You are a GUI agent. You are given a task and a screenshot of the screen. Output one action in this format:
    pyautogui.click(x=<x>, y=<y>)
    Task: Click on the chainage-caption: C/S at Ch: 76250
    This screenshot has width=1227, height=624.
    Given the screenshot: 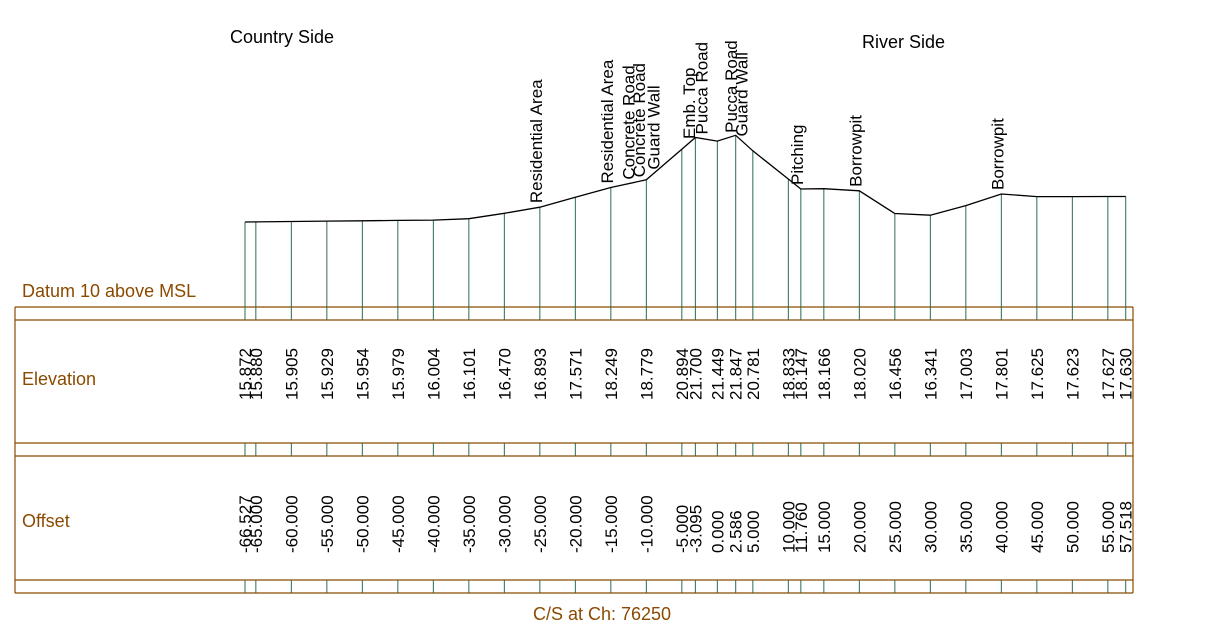 What is the action you would take?
    pyautogui.click(x=602, y=614)
    